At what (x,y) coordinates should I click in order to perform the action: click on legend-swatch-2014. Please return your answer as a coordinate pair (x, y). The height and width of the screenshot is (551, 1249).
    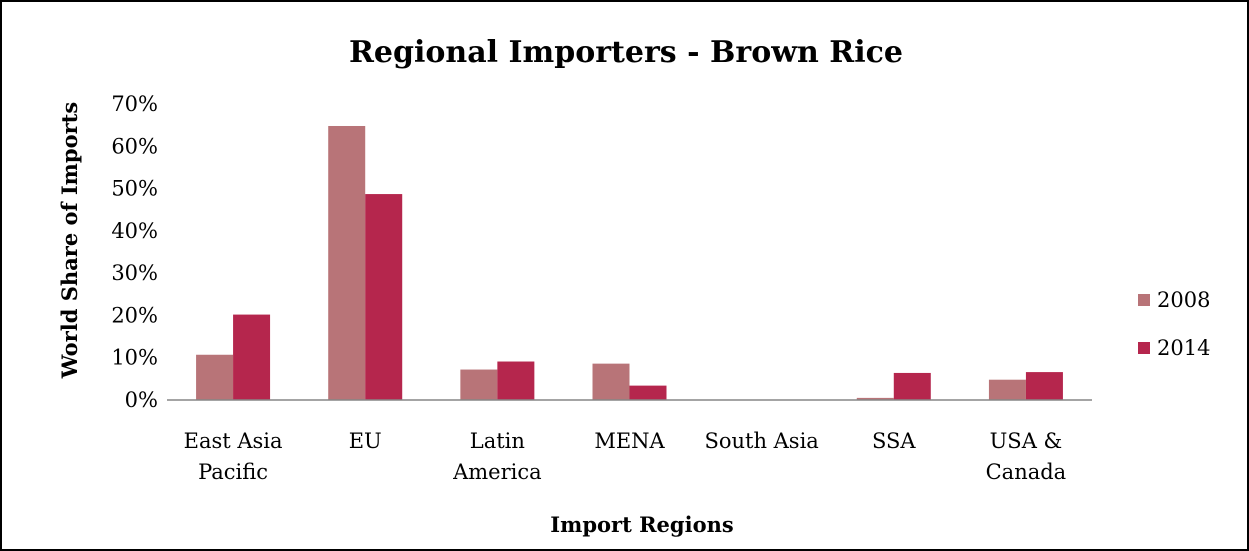
    Looking at the image, I should click on (1144, 348).